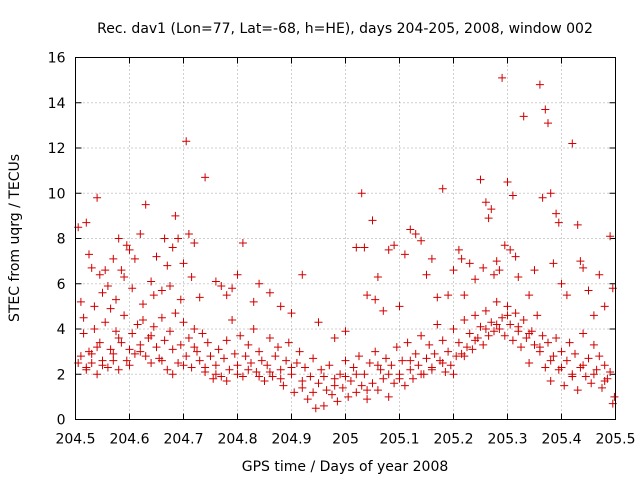 This screenshot has height=480, width=640. What do you see at coordinates (453, 440) in the screenshot?
I see `x-tick-label: 205.2` at bounding box center [453, 440].